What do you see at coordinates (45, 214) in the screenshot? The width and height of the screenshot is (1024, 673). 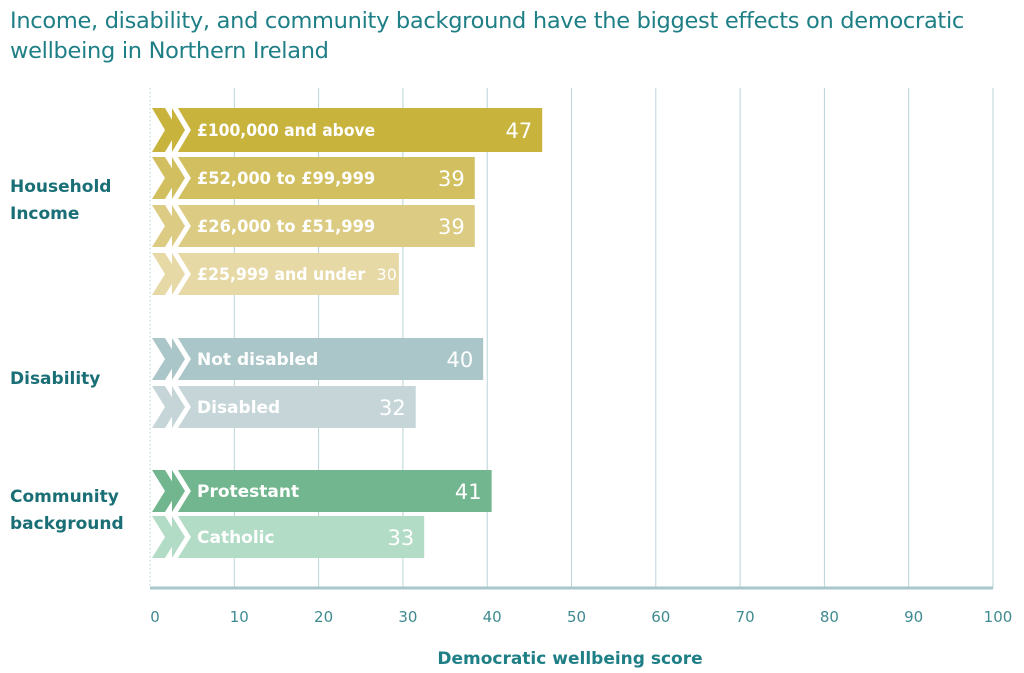 I see `group-label-line: Income` at bounding box center [45, 214].